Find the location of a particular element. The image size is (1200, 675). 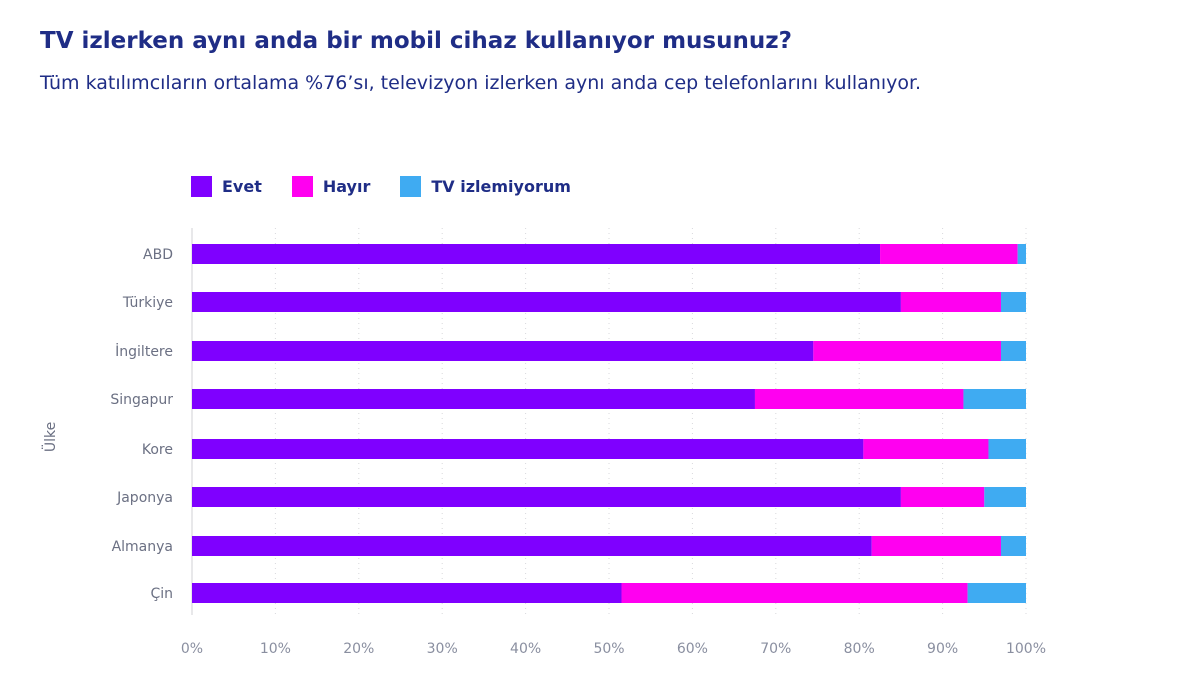

category-label: Türkiye is located at coordinates (147, 303).